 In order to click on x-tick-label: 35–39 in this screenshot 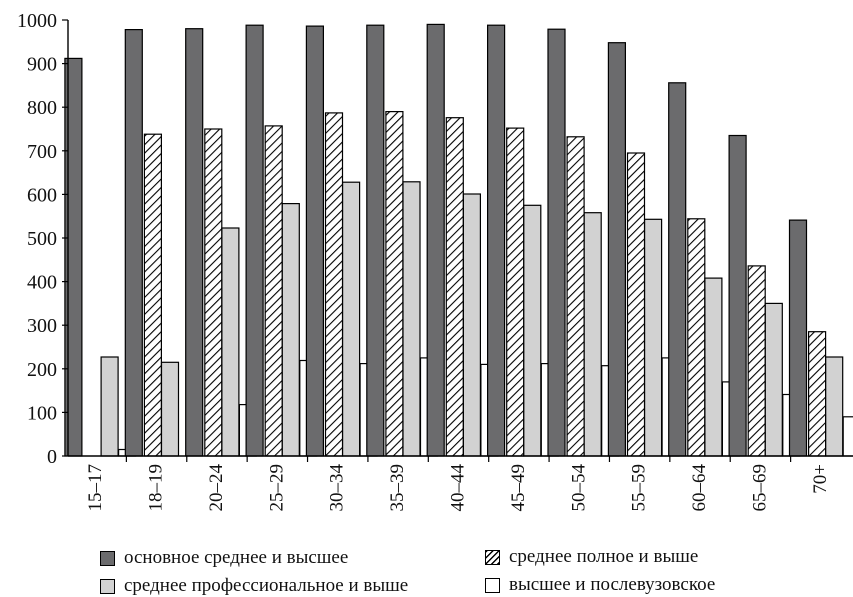, I will do `click(397, 488)`.